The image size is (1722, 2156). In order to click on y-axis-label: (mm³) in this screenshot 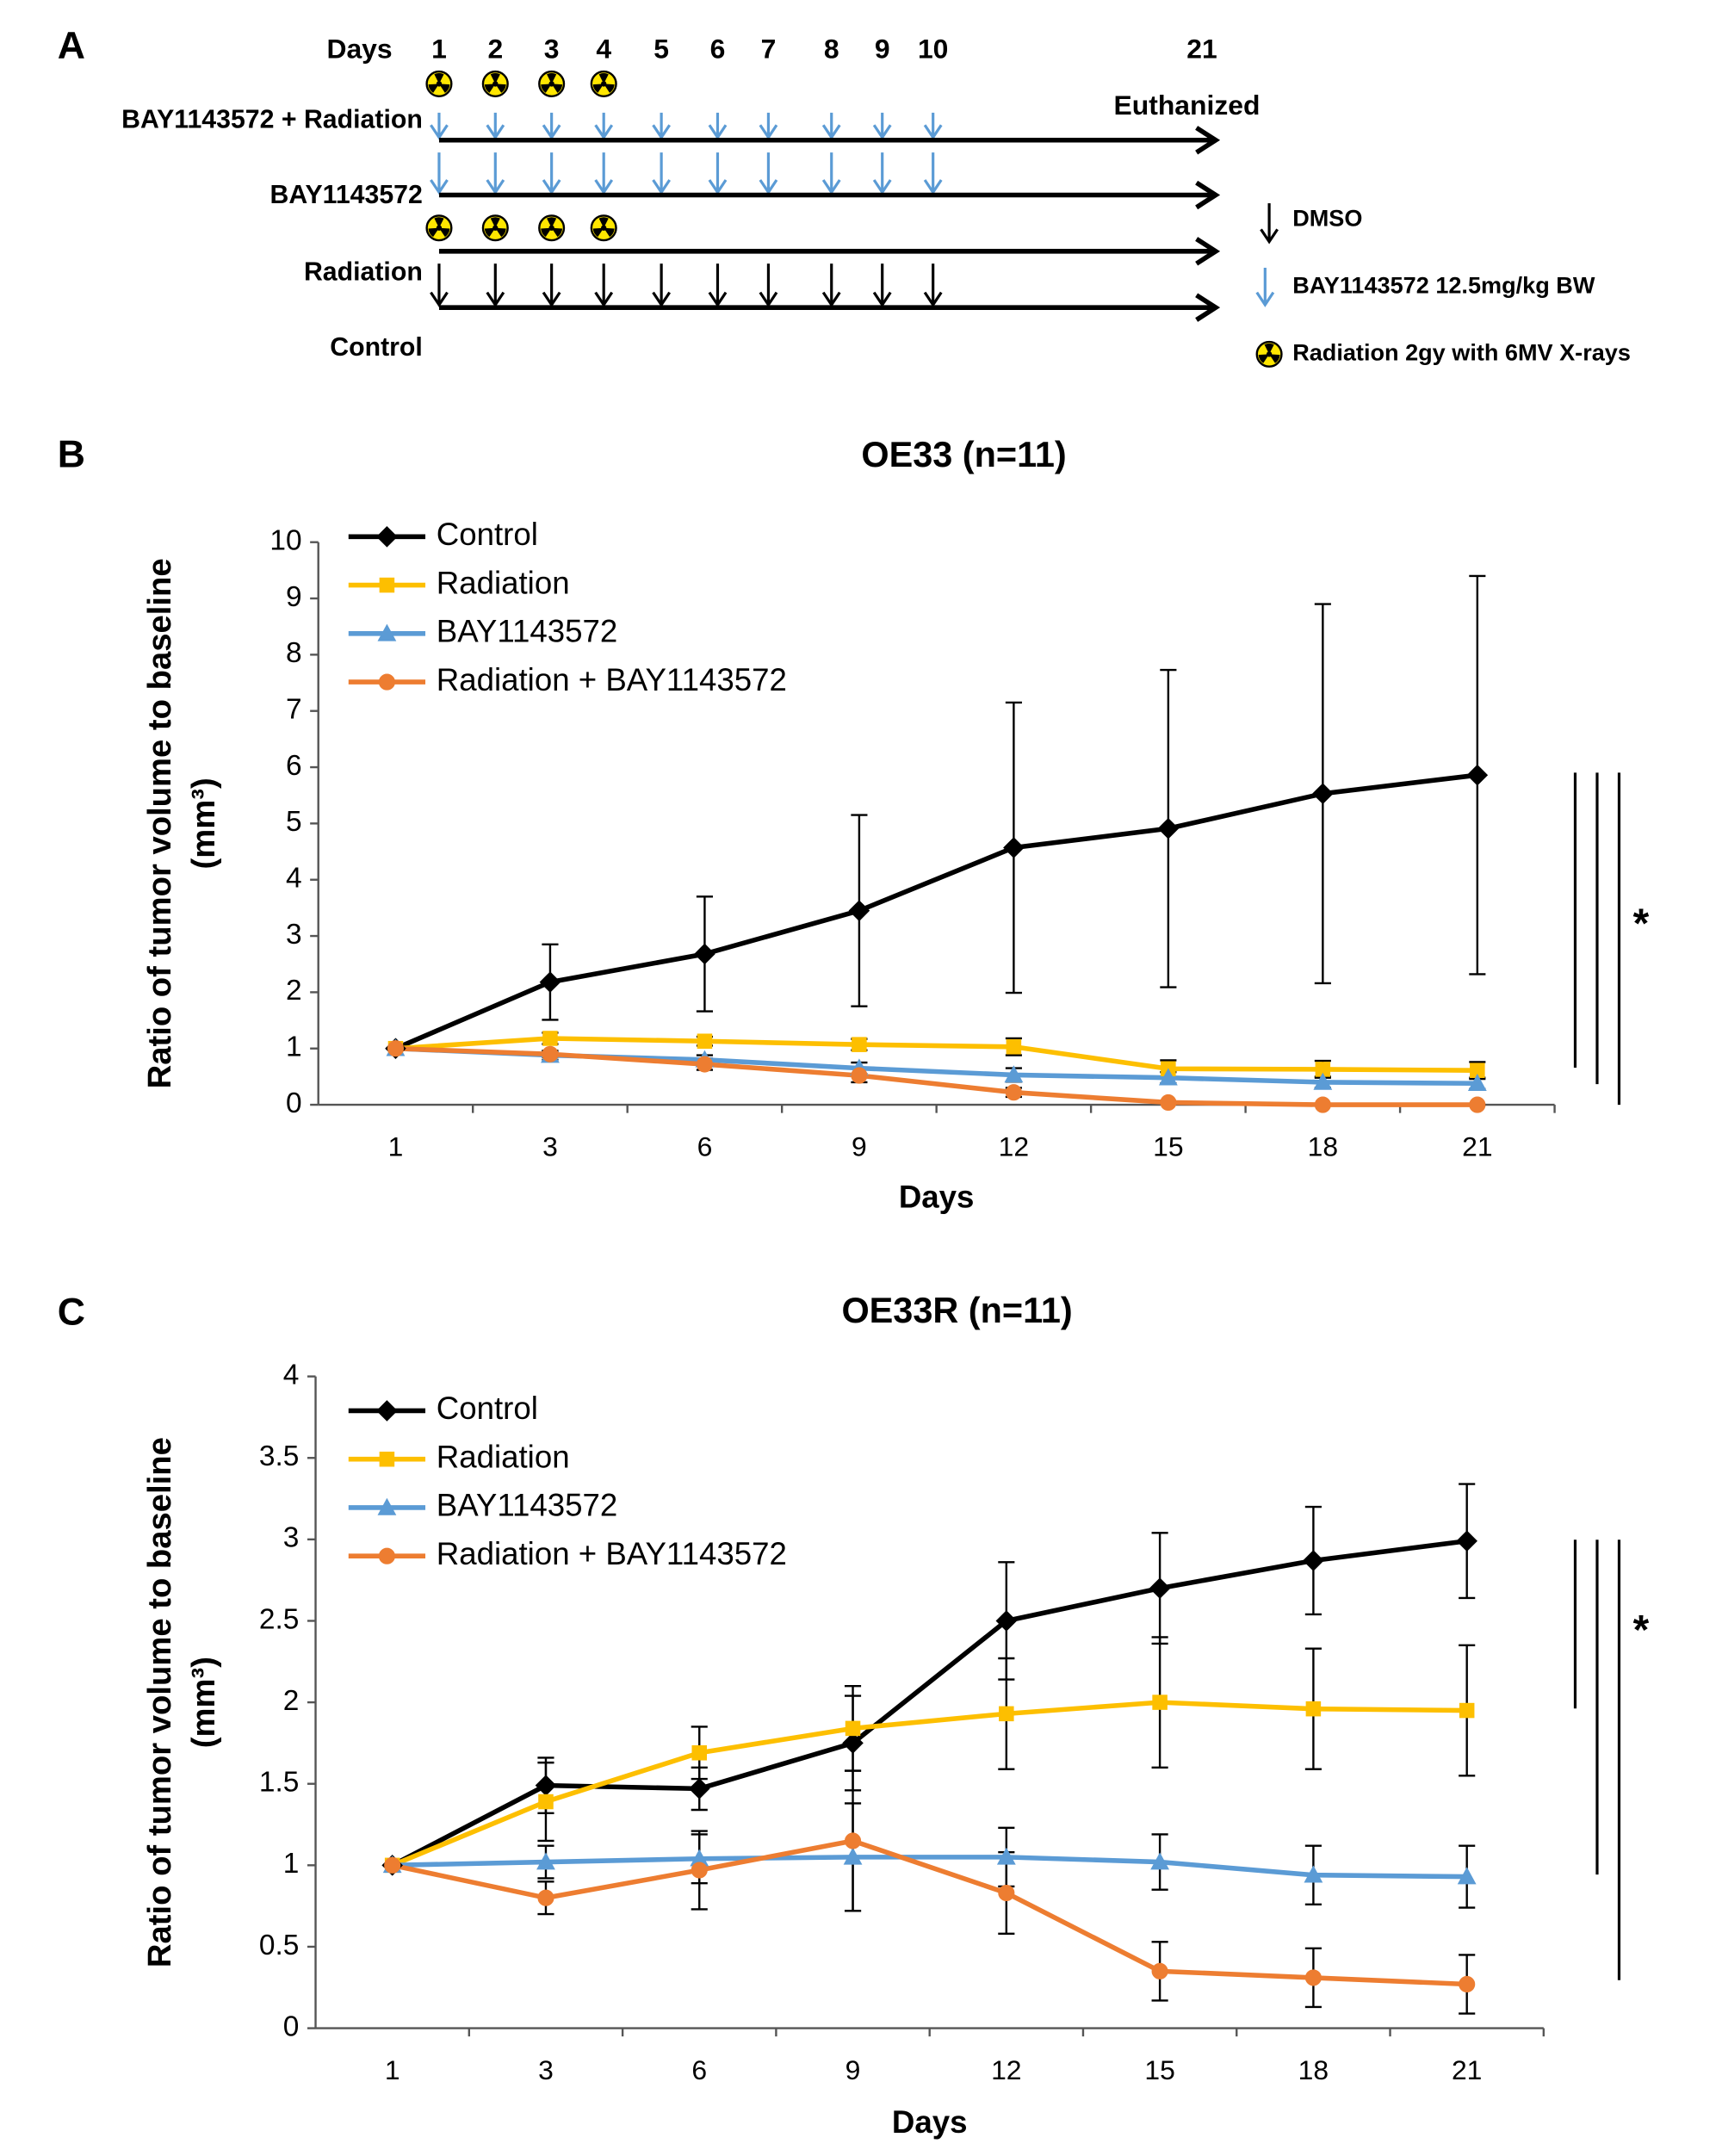, I will do `click(203, 823)`.